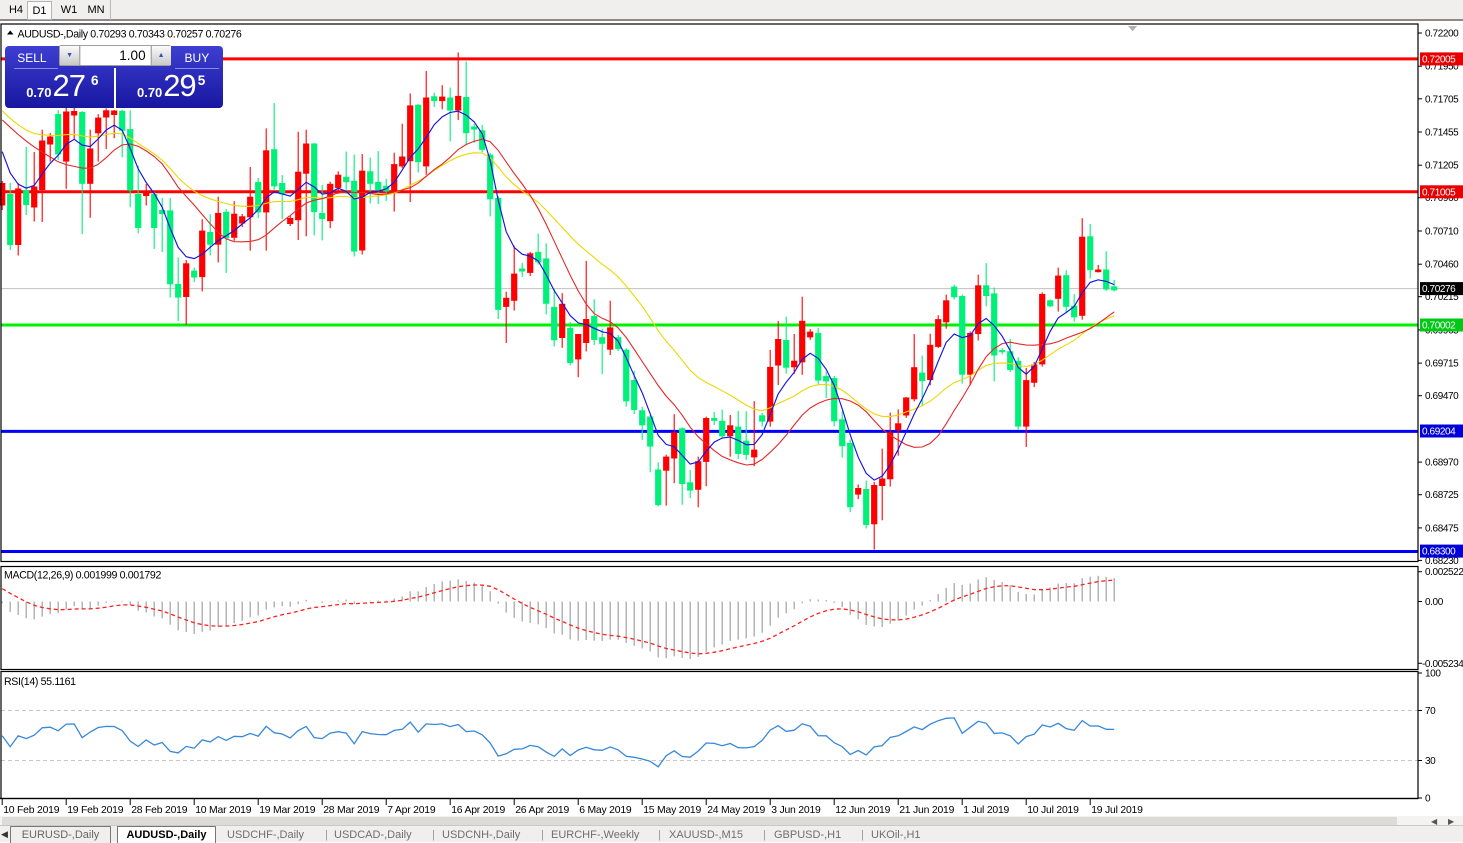 This screenshot has height=843, width=1463. What do you see at coordinates (1442, 34) in the screenshot?
I see `svg-text: 0.72200` at bounding box center [1442, 34].